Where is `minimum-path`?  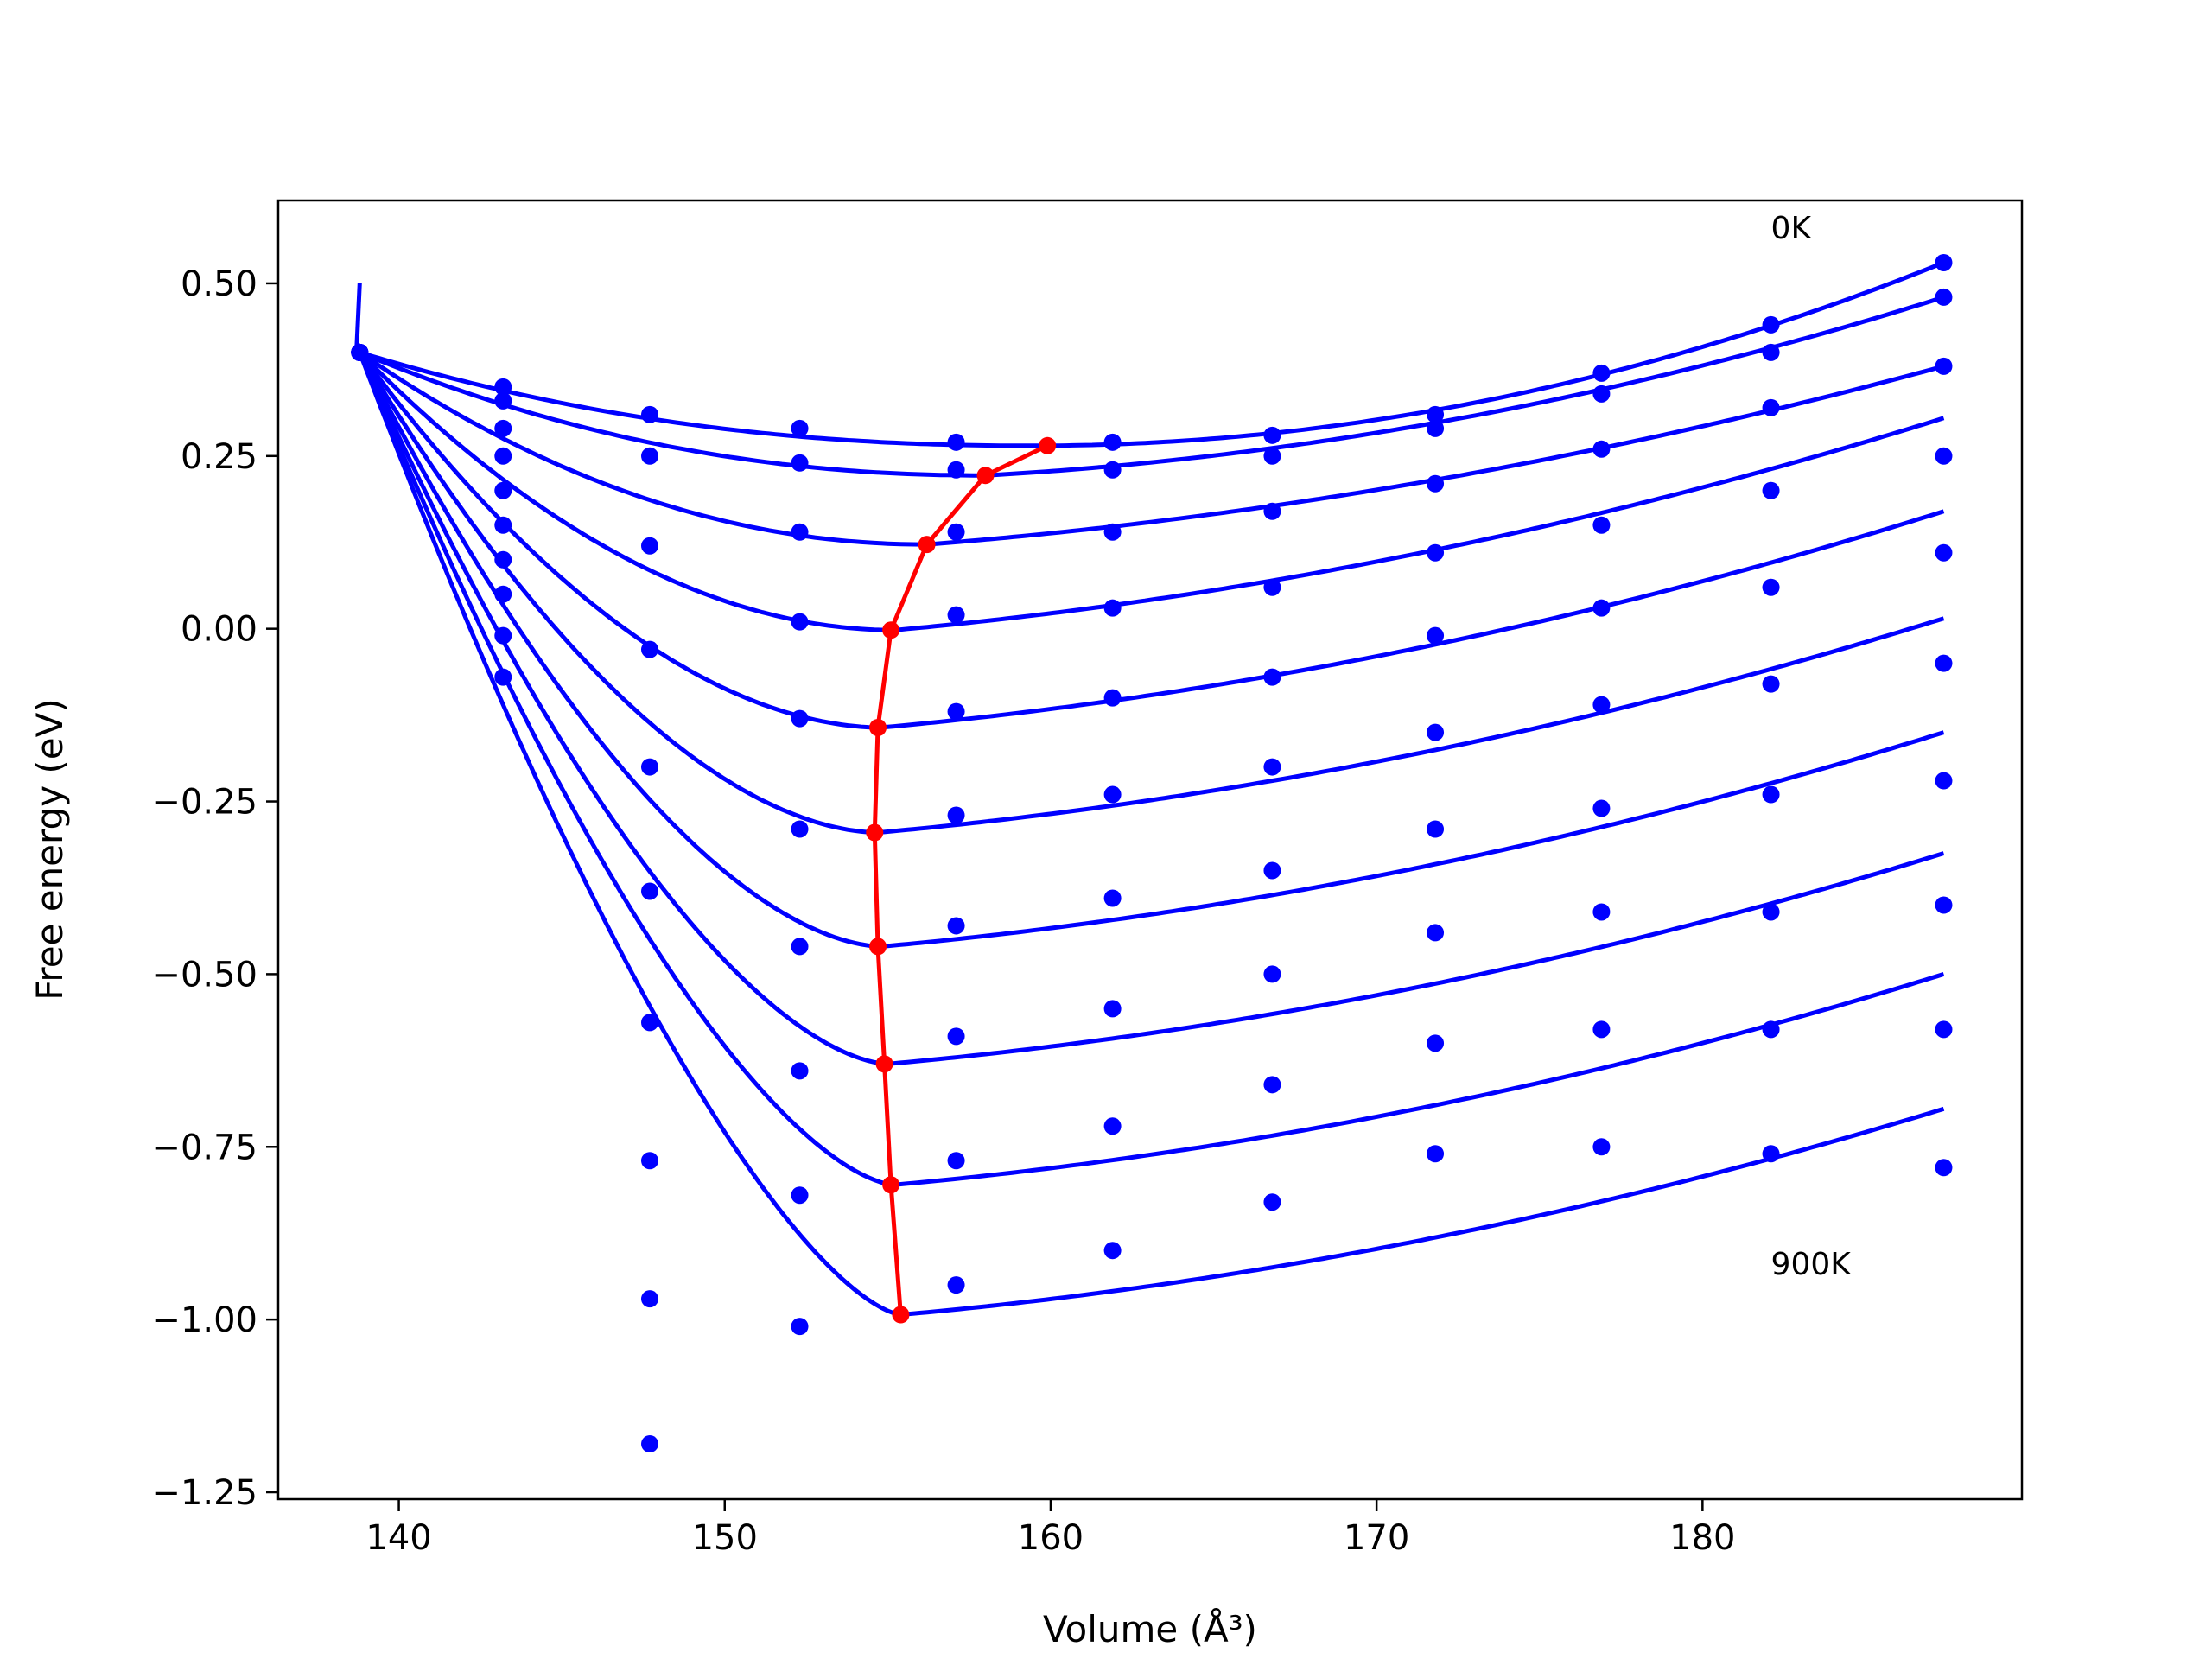 minimum-path is located at coordinates (961, 880).